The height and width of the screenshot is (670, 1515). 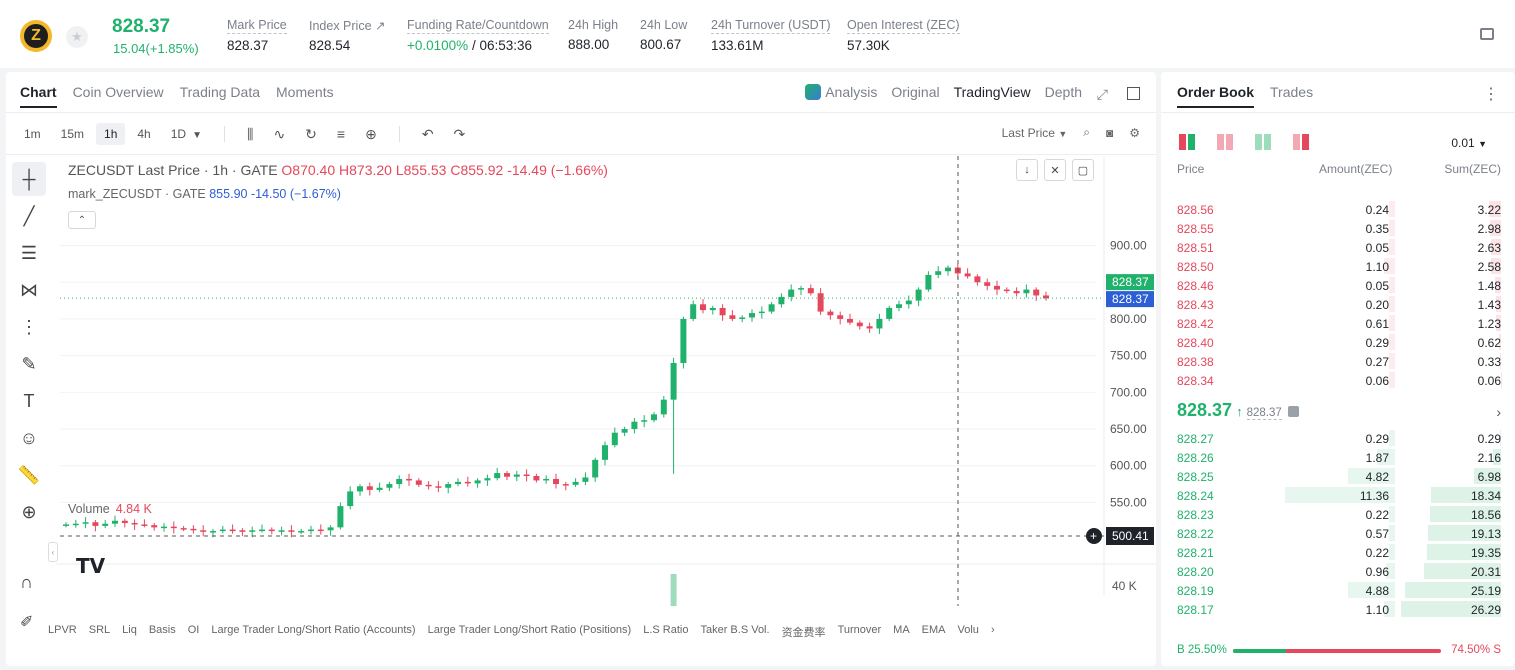 I want to click on stat-label: Mark Price, so click(x=257, y=26).